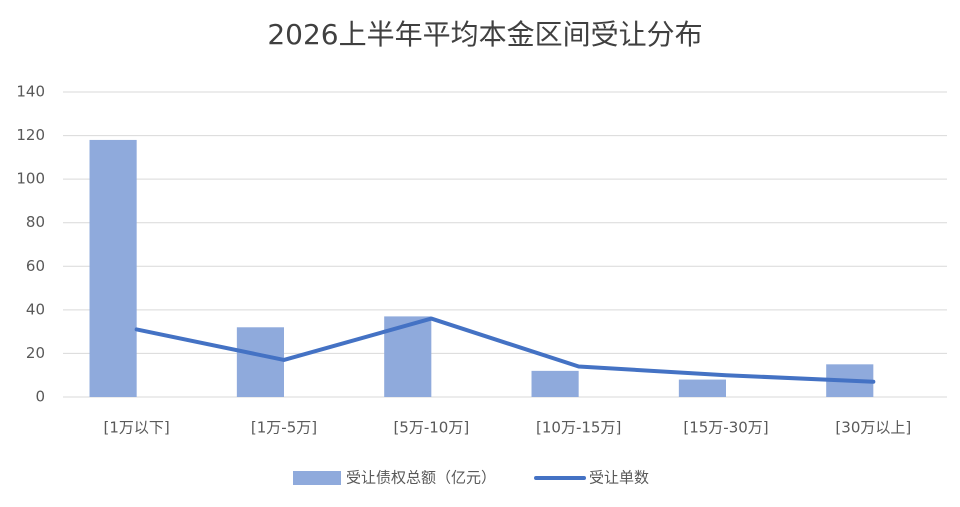 This screenshot has height=507, width=960. I want to click on y-tick-label: 20, so click(35, 353).